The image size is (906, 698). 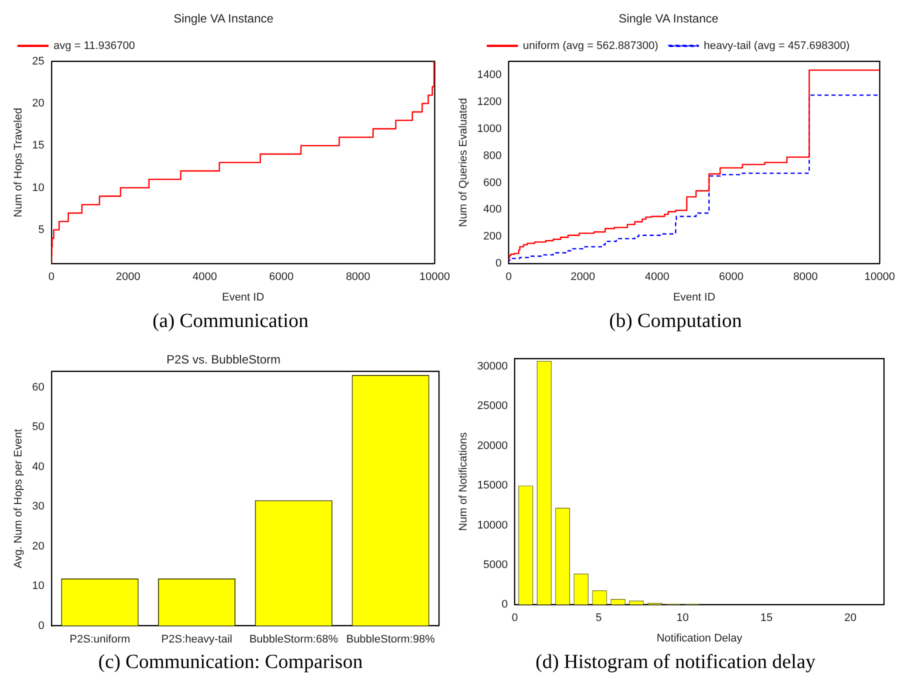 I want to click on legend-label: avg = 11.936700, so click(x=94, y=46).